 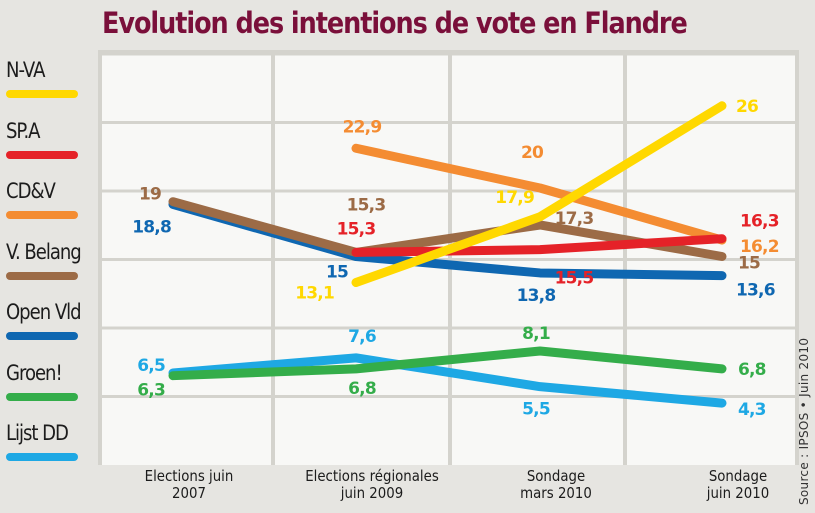 What do you see at coordinates (759, 247) in the screenshot?
I see `data-label-cd-v: 16,2` at bounding box center [759, 247].